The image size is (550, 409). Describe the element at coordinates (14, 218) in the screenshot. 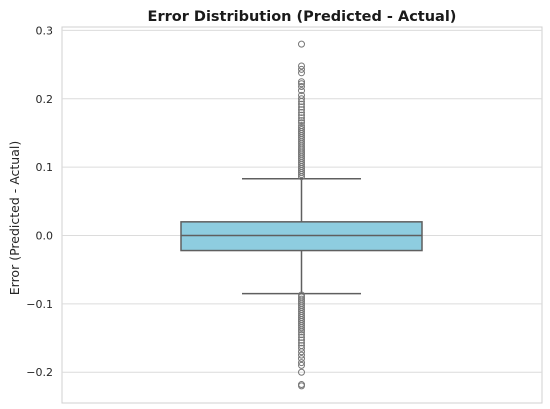

I see `y-axis-label: Error (Predicted - Actual)` at that location.